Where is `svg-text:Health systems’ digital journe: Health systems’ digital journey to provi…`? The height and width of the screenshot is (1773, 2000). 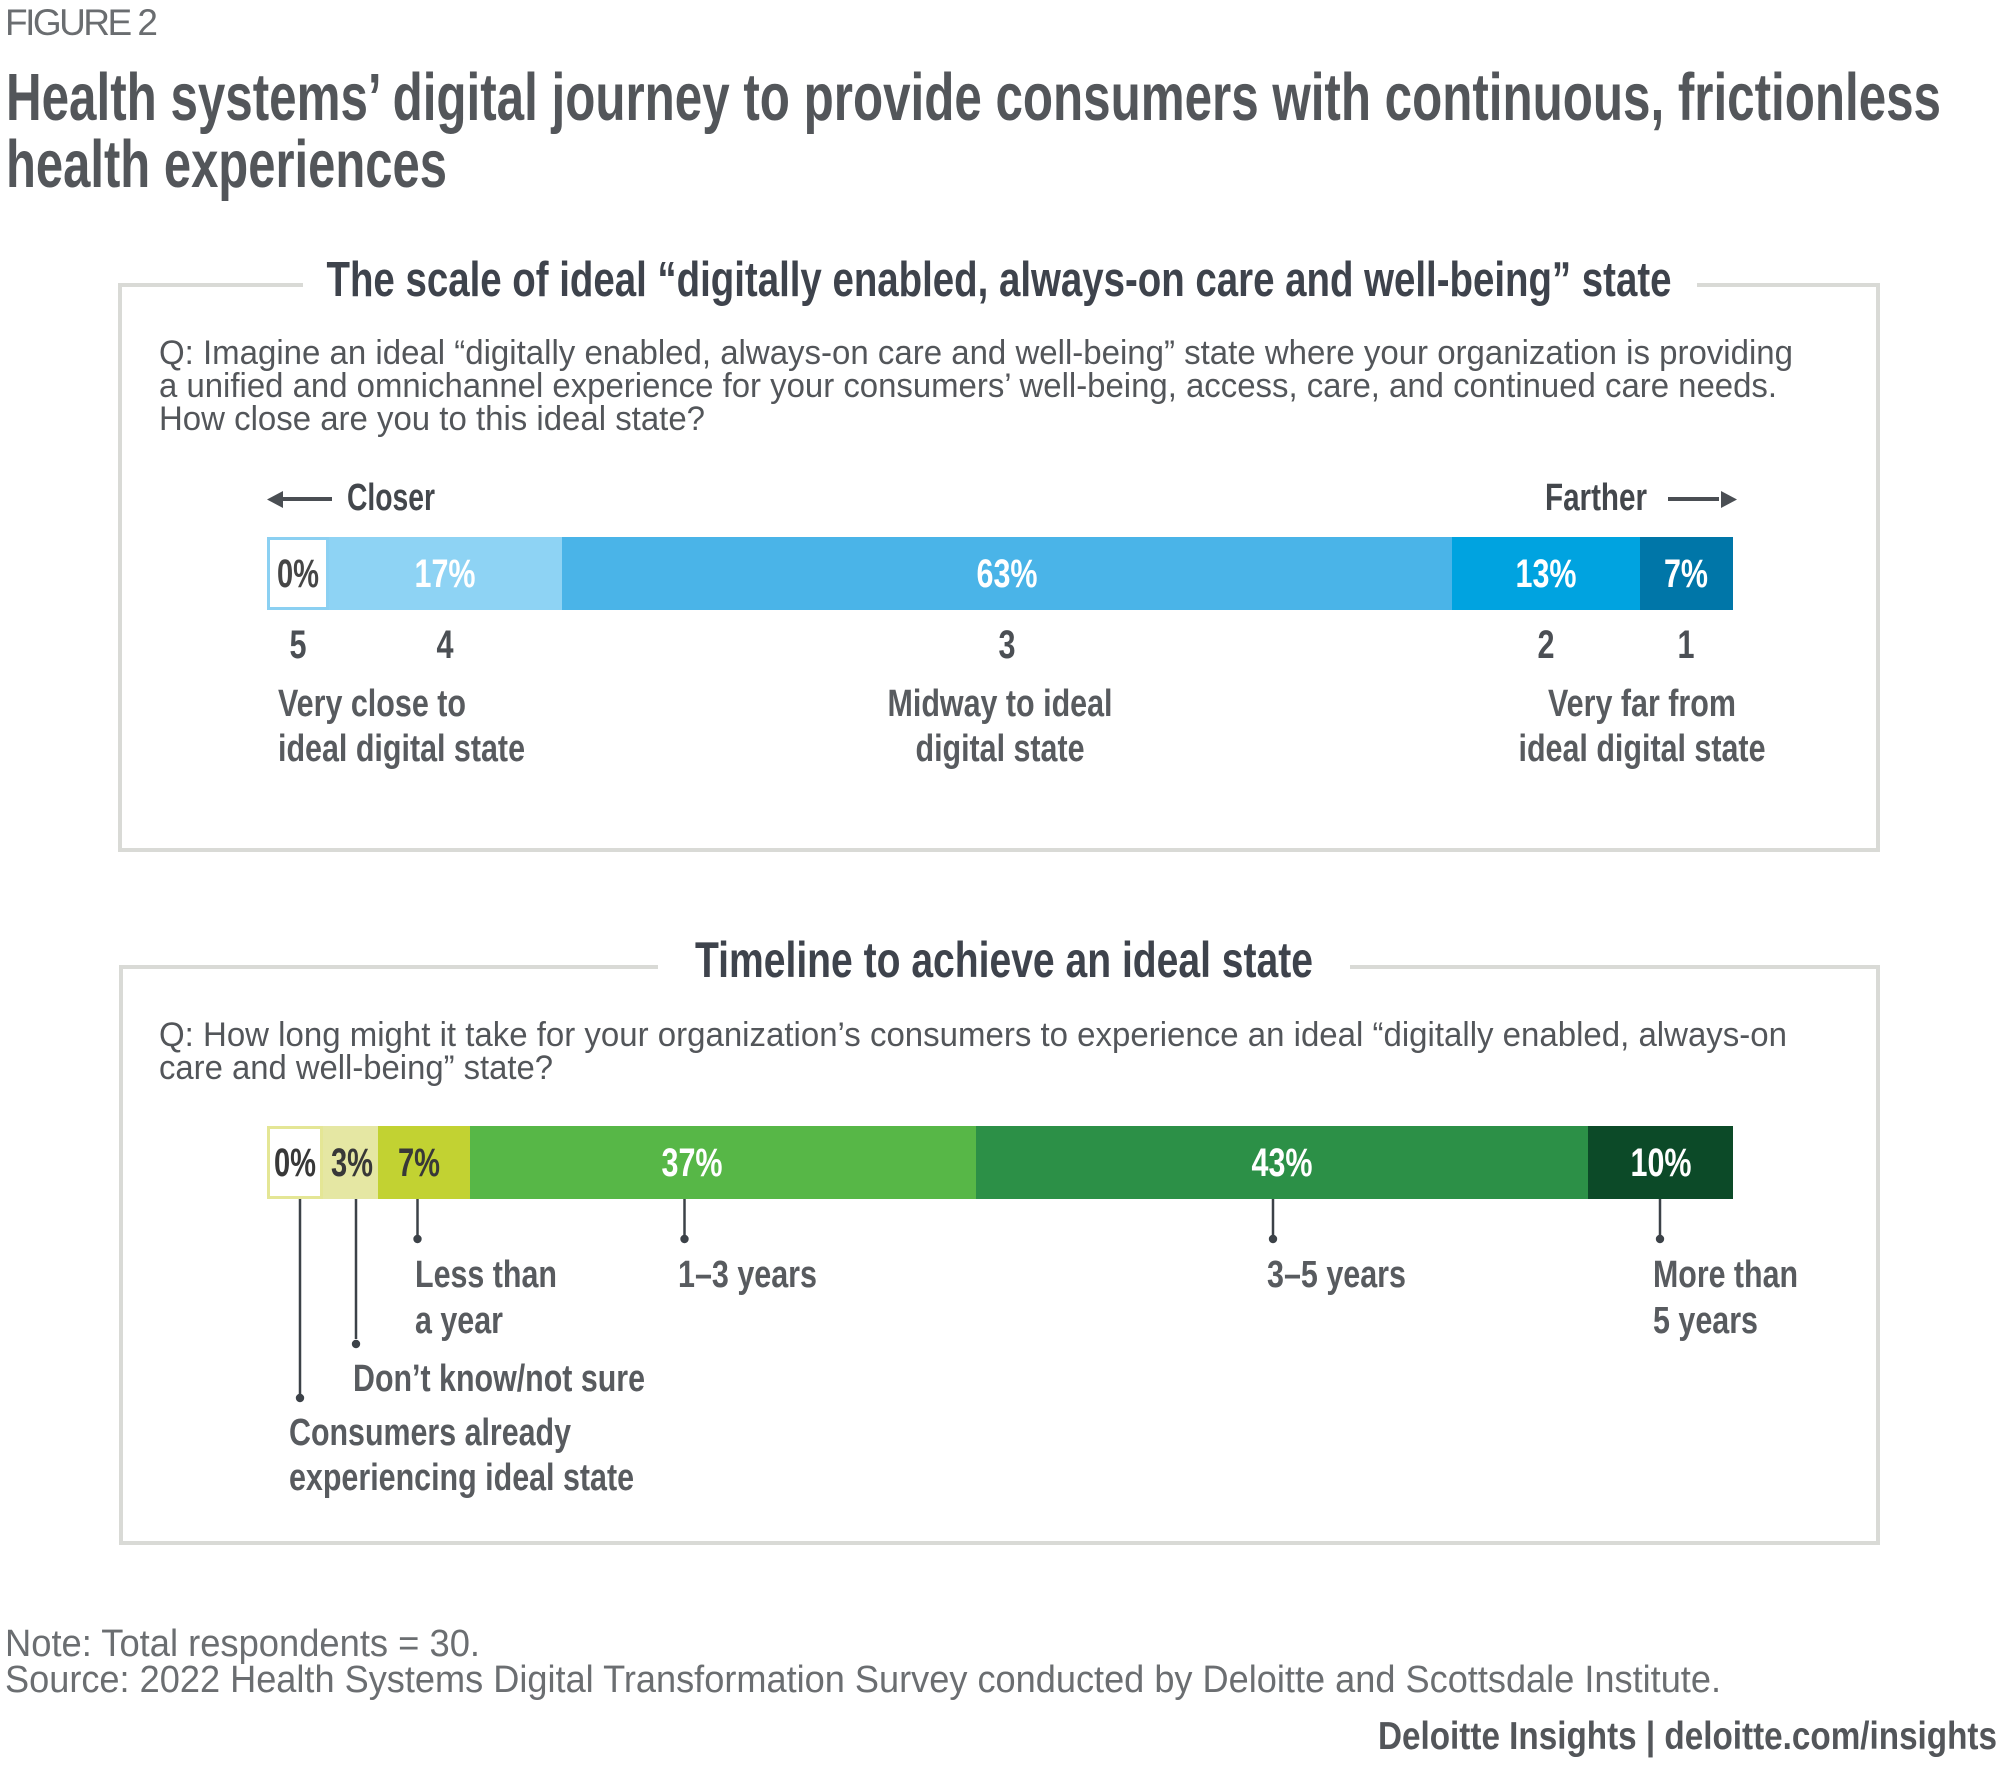 svg-text:Health systems’ digital journe: Health systems’ digital journey to provi… is located at coordinates (973, 97).